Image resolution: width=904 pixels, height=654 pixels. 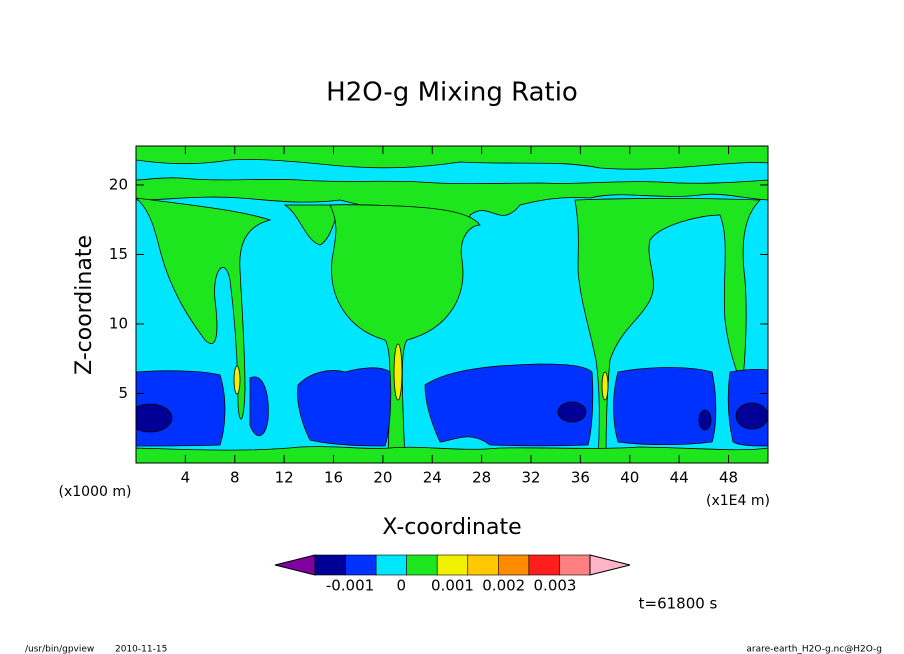 What do you see at coordinates (452, 586) in the screenshot?
I see `colorbar-tick-label: 0.001` at bounding box center [452, 586].